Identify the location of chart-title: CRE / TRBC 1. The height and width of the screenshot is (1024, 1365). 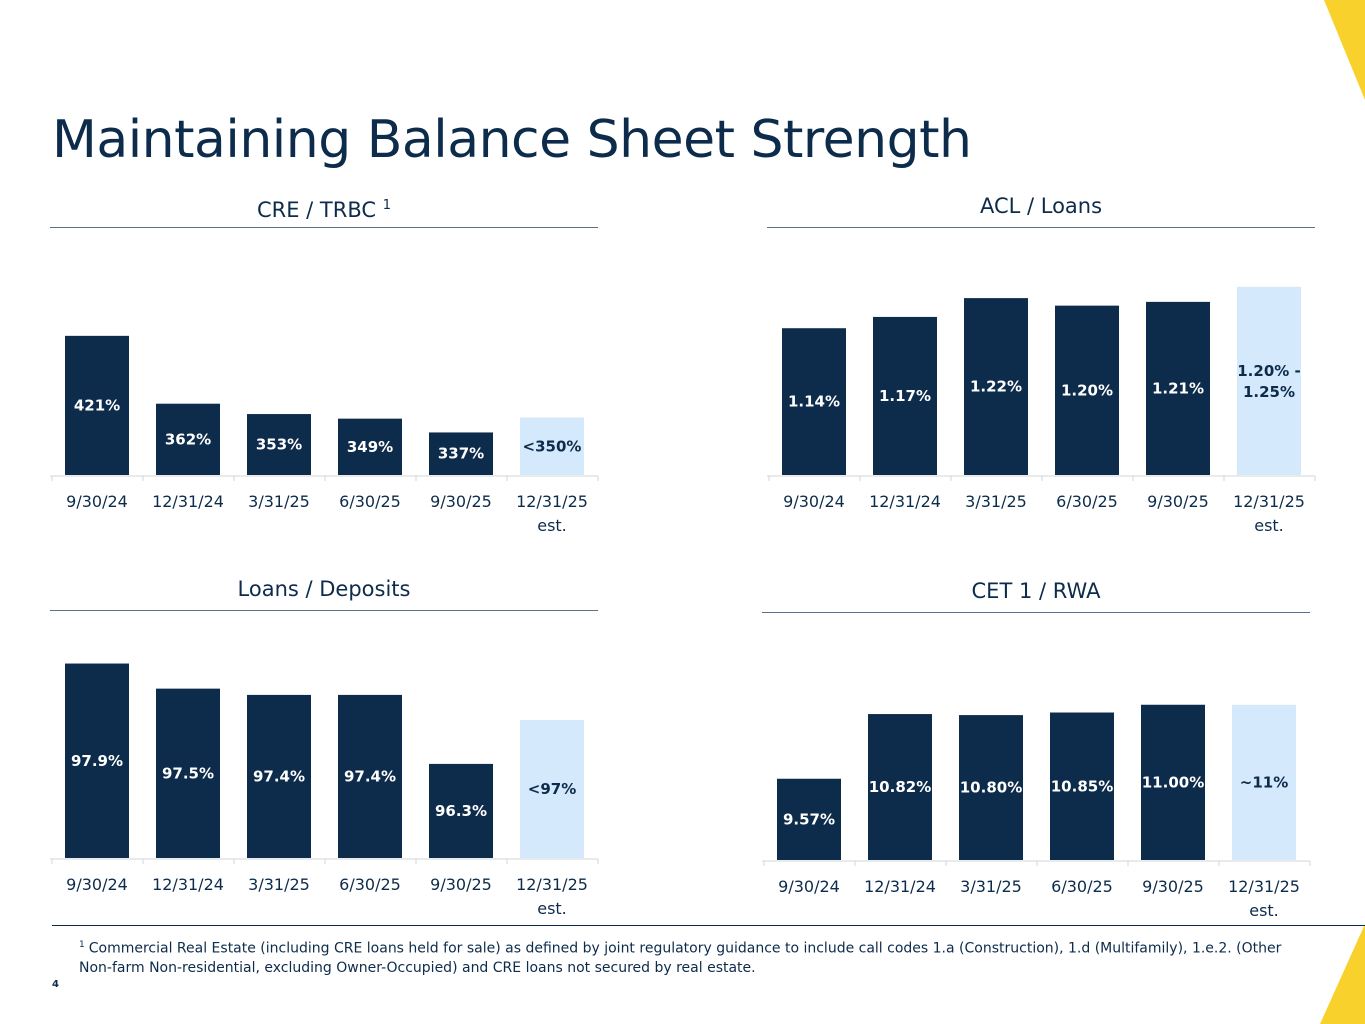
(324, 207).